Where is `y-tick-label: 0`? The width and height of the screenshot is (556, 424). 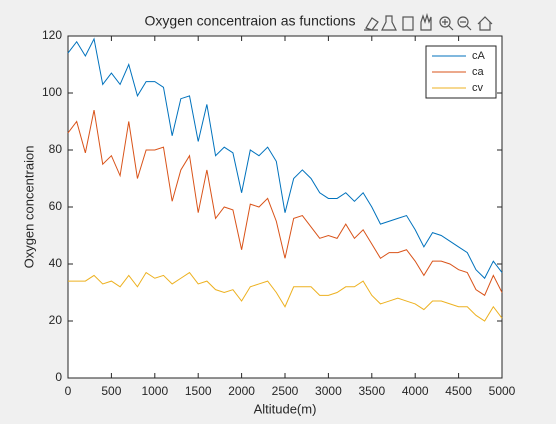
y-tick-label: 0 is located at coordinates (58, 377).